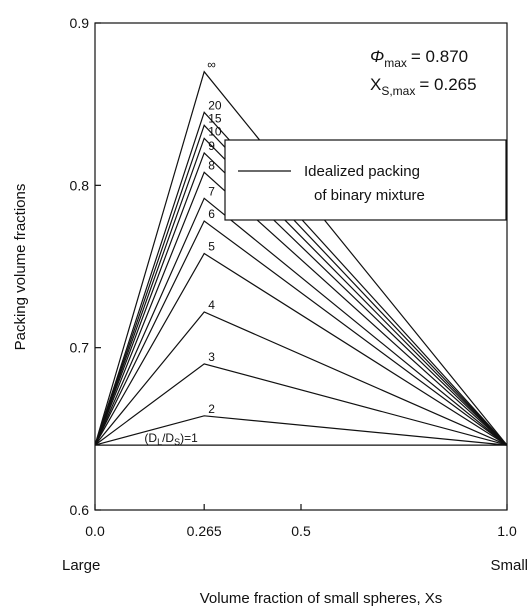  What do you see at coordinates (80, 510) in the screenshot?
I see `y-tick-label-0: 0.6` at bounding box center [80, 510].